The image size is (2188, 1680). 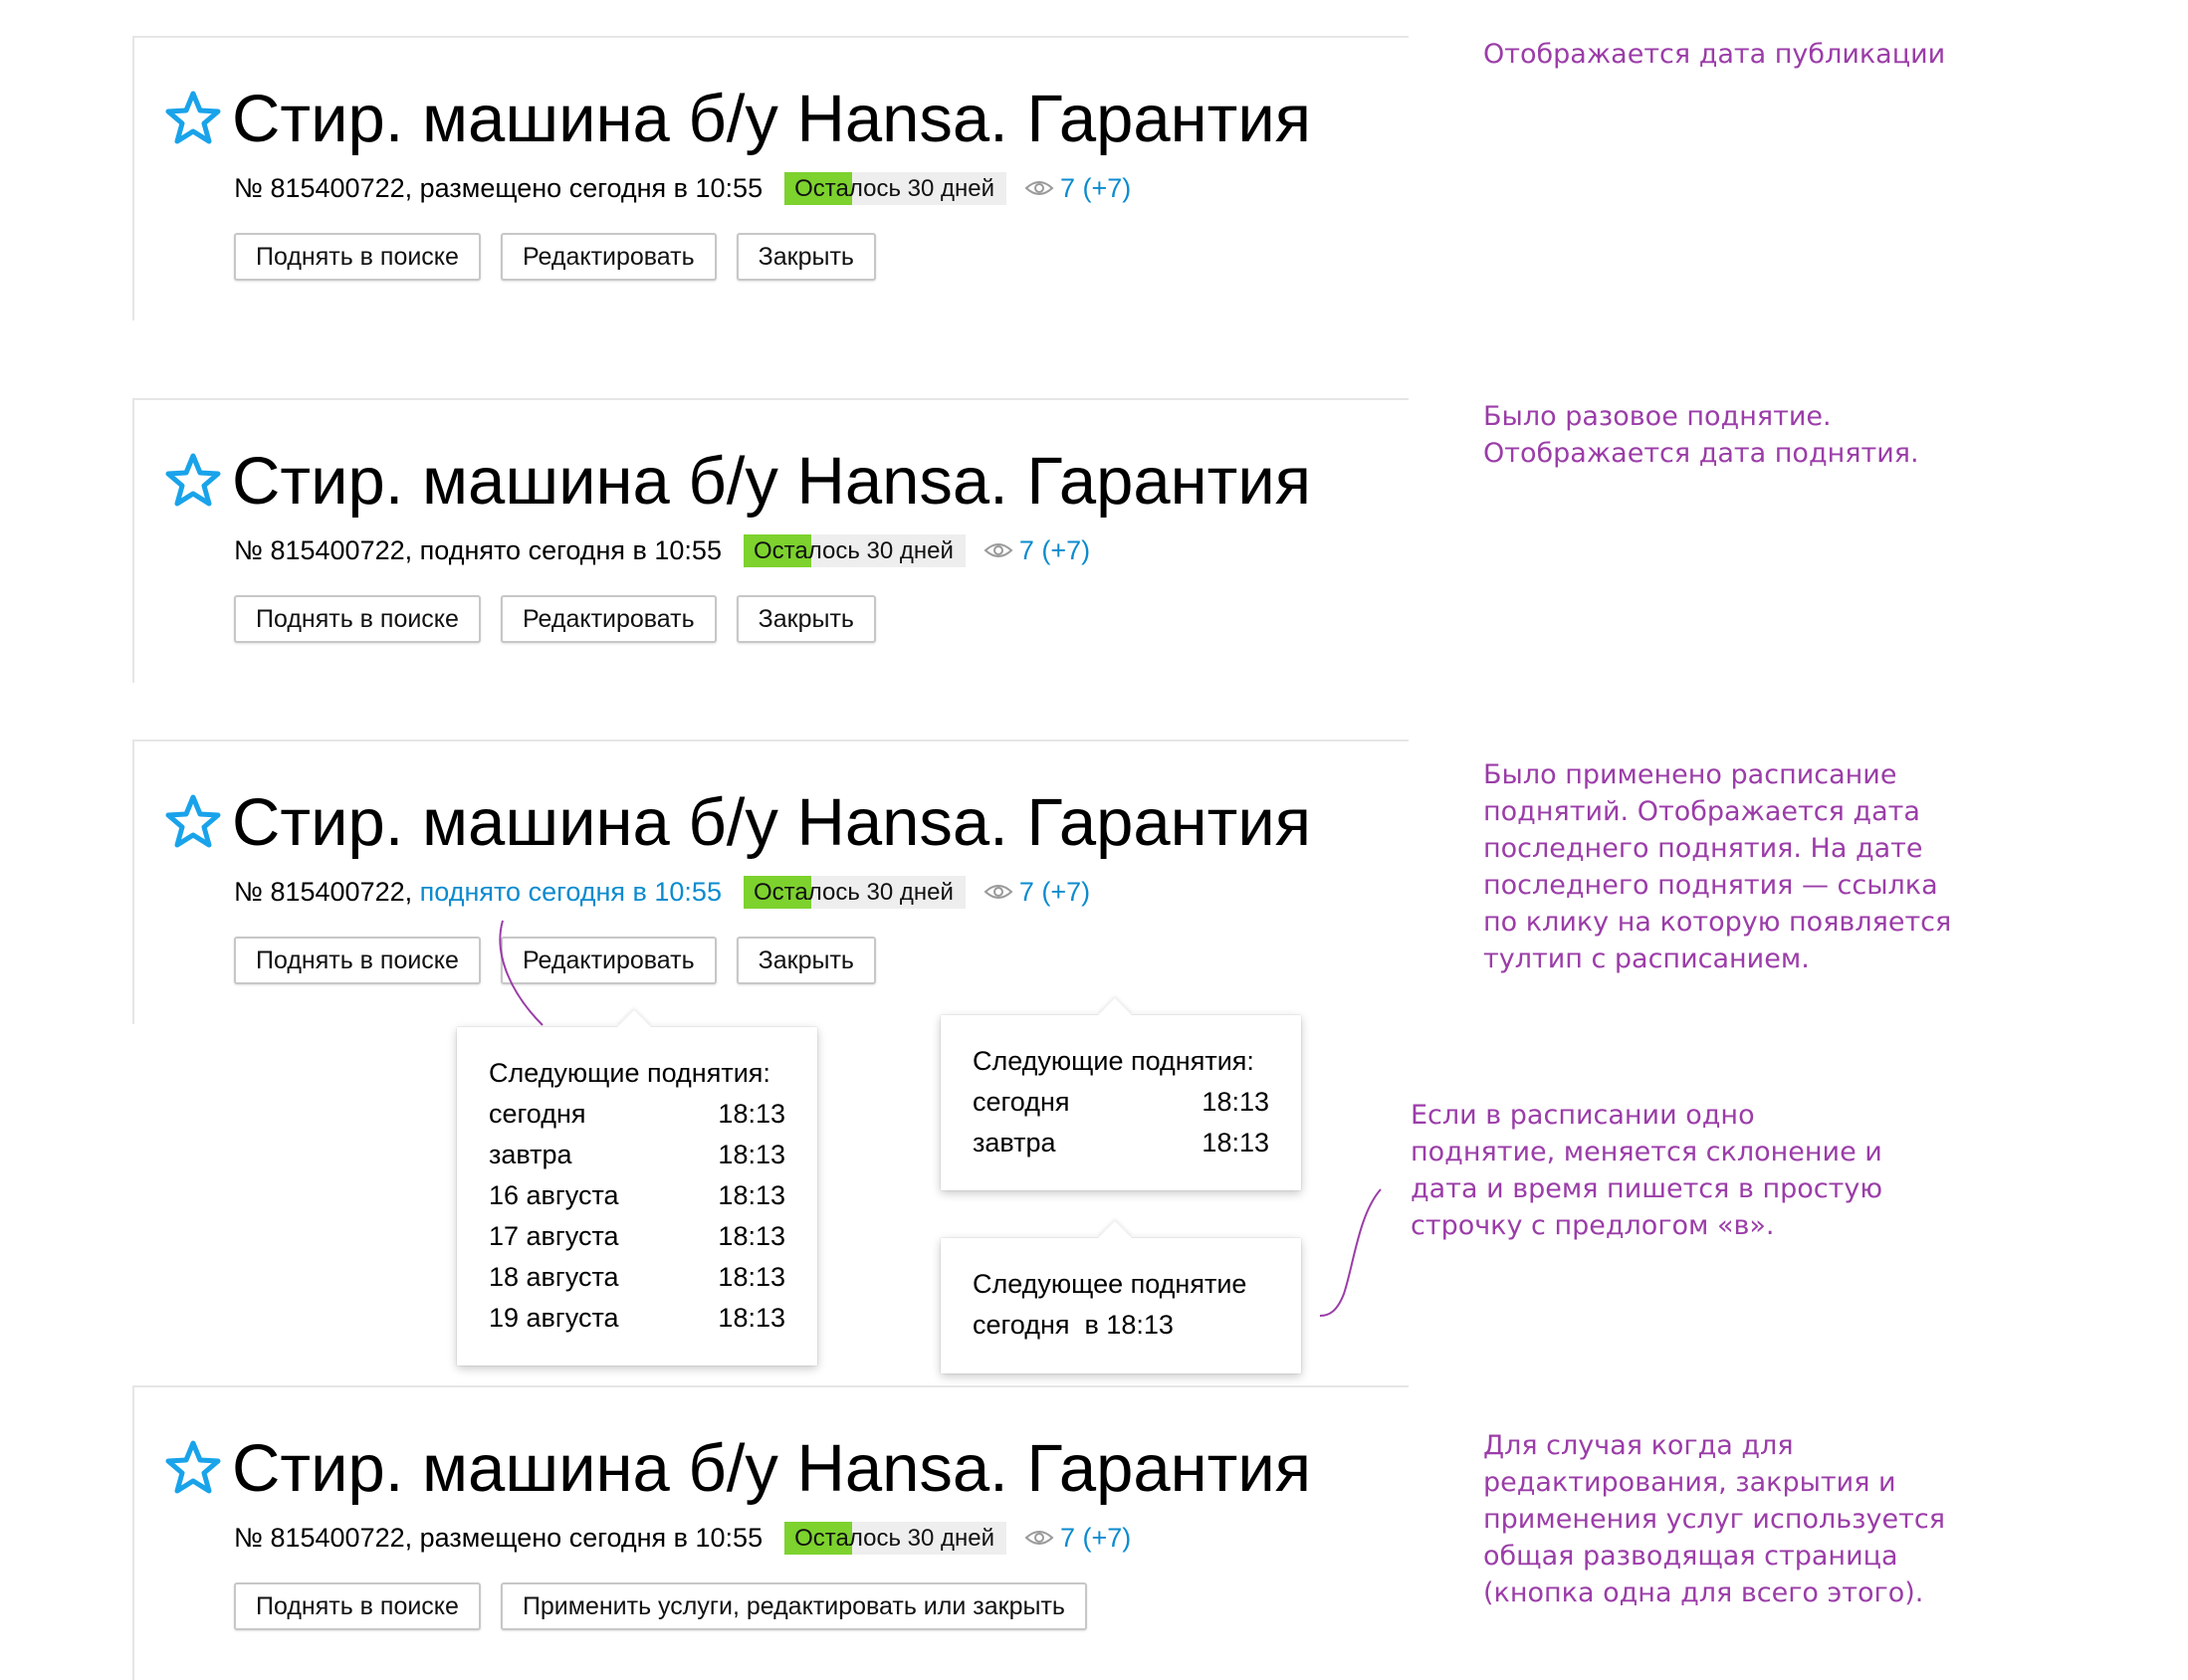 I want to click on raise-date-link: поднято сегодня в 10:55, so click(x=570, y=892).